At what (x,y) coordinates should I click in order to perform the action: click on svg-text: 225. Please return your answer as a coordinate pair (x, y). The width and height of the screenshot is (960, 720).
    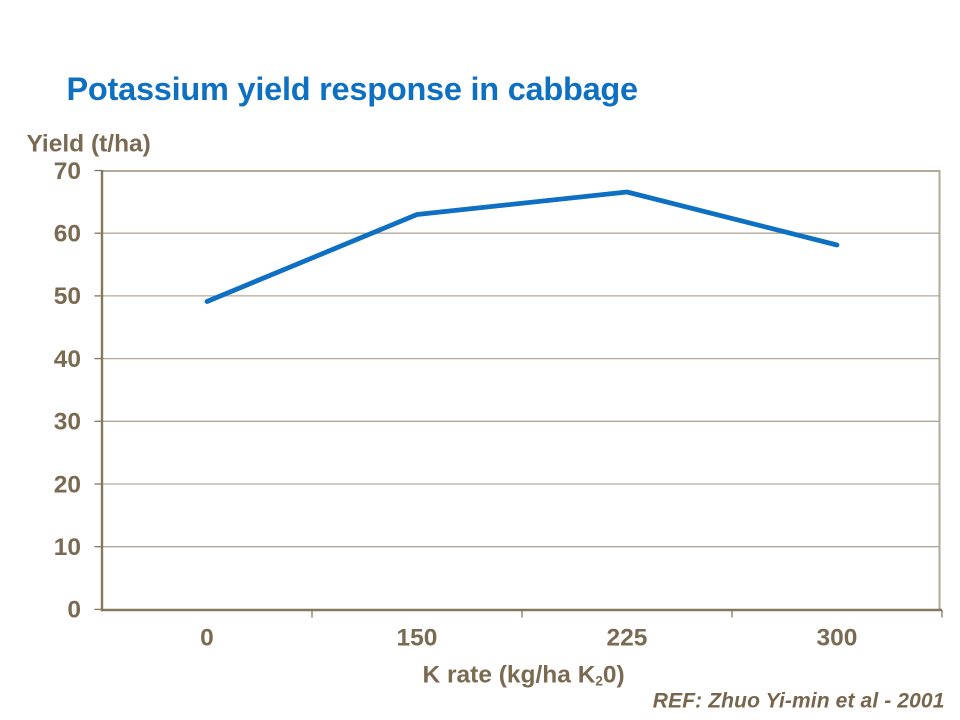
    Looking at the image, I should click on (627, 638).